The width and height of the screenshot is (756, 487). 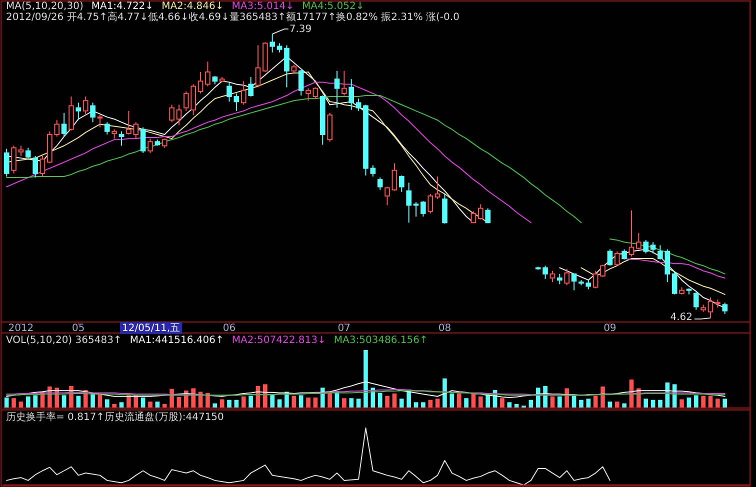 What do you see at coordinates (445, 328) in the screenshot?
I see `x-tick-label: 08` at bounding box center [445, 328].